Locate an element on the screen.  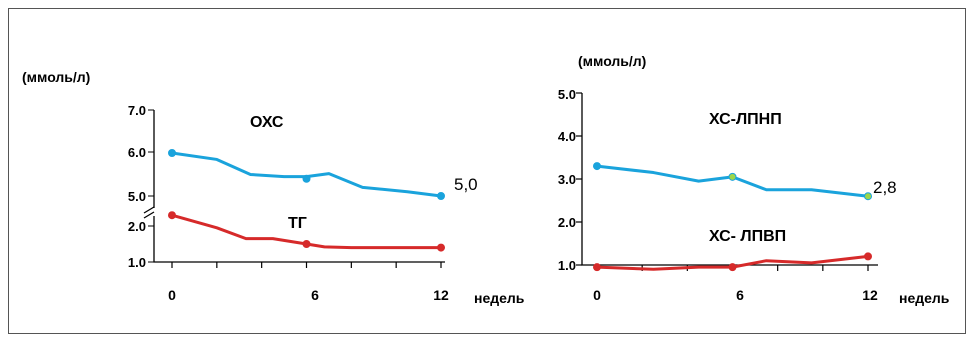
right-ytick-label: 1.0 is located at coordinates (567, 265).